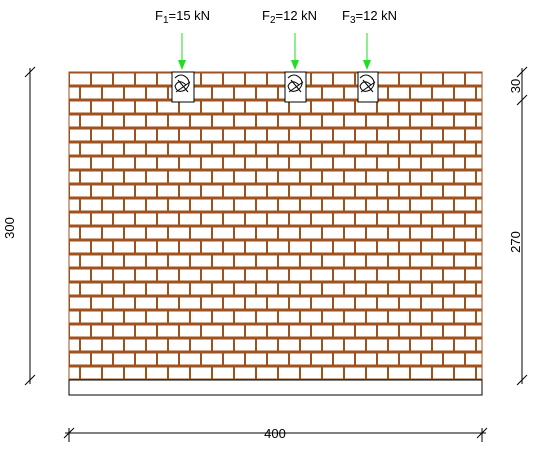 The height and width of the screenshot is (459, 560). I want to click on dim-label: 300, so click(9, 228).